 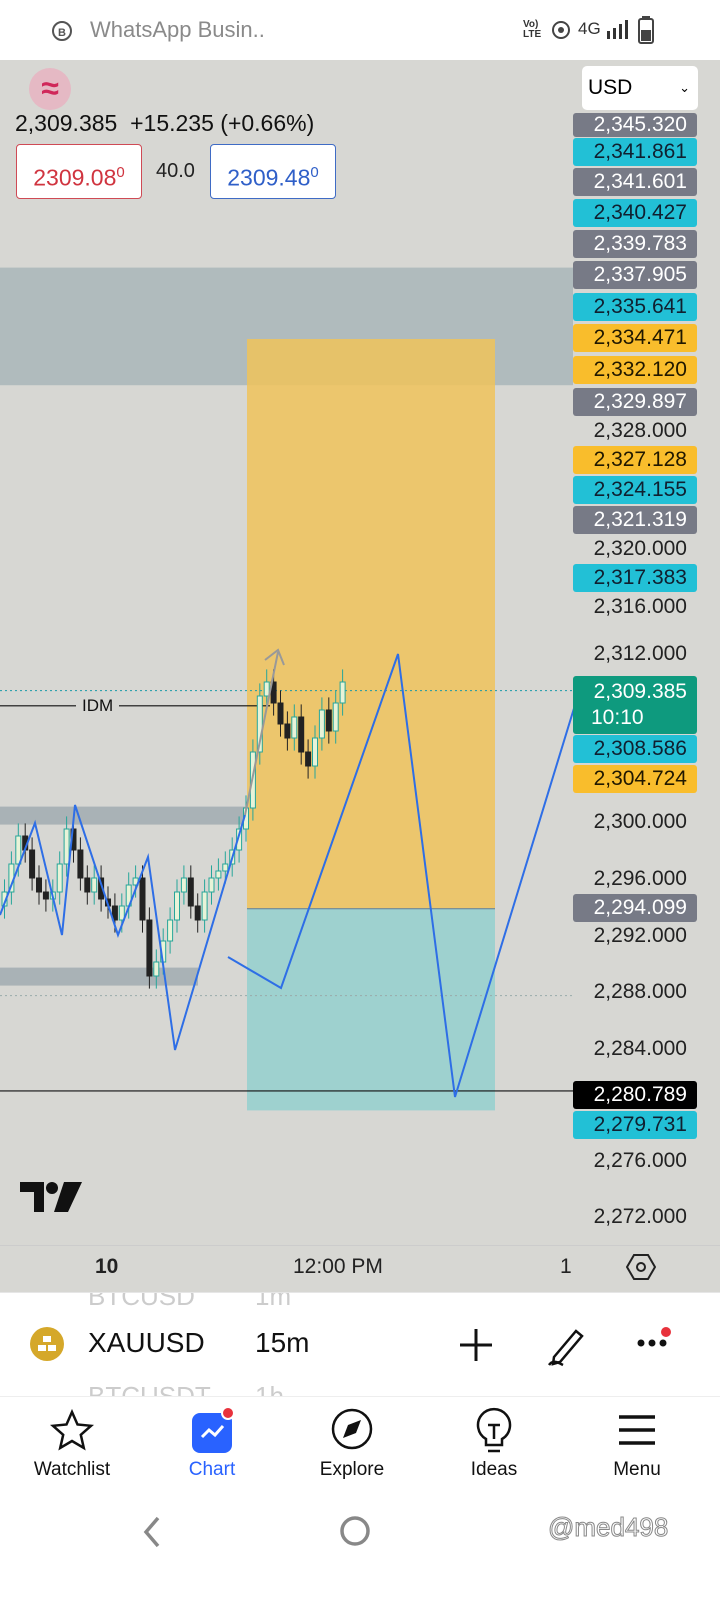 What do you see at coordinates (641, 1267) in the screenshot?
I see `settings-icon` at bounding box center [641, 1267].